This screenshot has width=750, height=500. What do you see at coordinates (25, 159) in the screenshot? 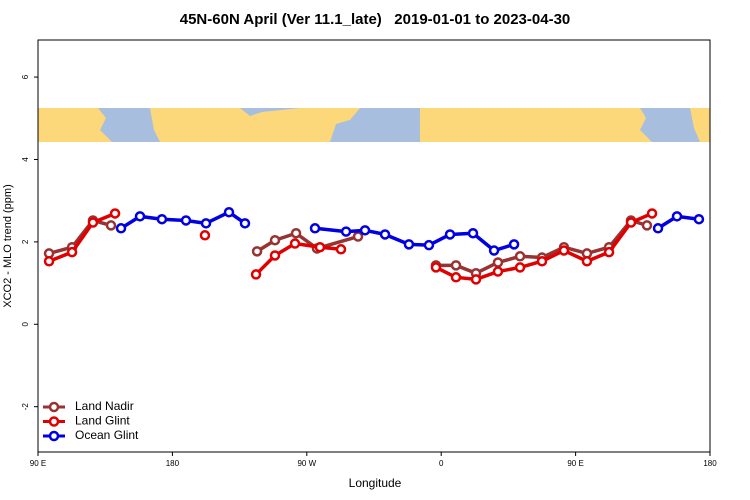
I see `y-tick-label: 4` at bounding box center [25, 159].